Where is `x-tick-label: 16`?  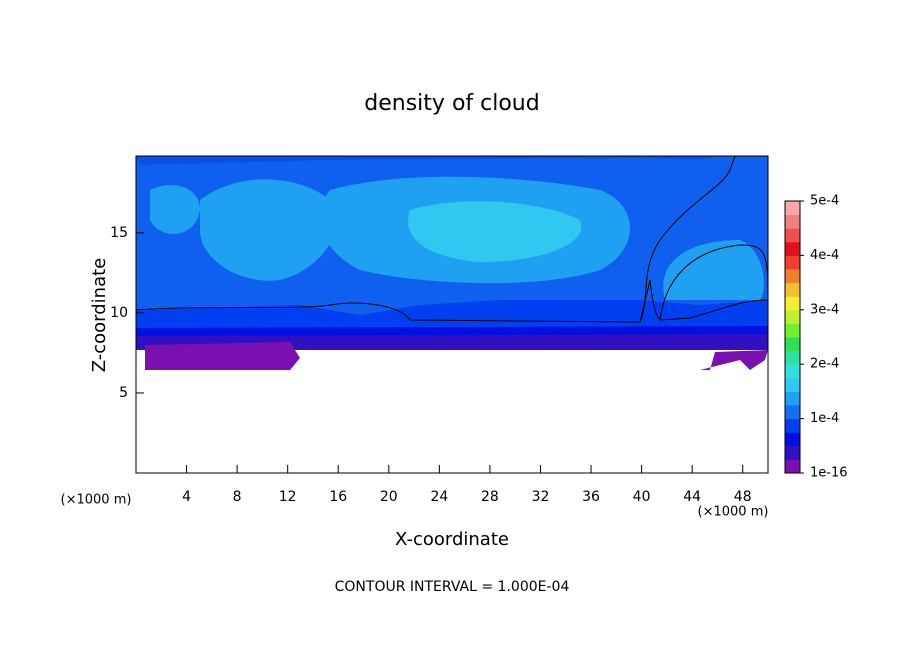 x-tick-label: 16 is located at coordinates (338, 497).